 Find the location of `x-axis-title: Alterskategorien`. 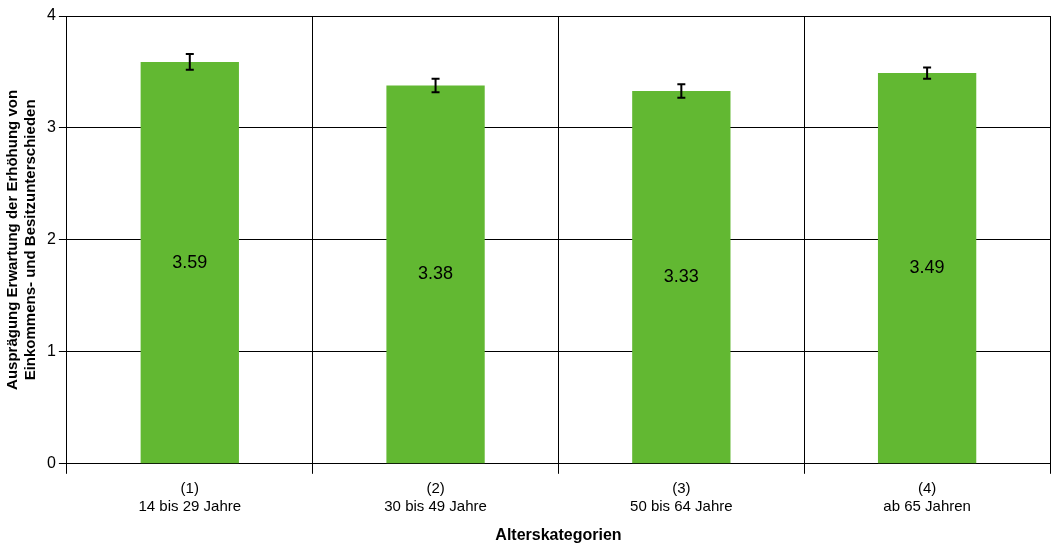

x-axis-title: Alterskategorien is located at coordinates (558, 534).